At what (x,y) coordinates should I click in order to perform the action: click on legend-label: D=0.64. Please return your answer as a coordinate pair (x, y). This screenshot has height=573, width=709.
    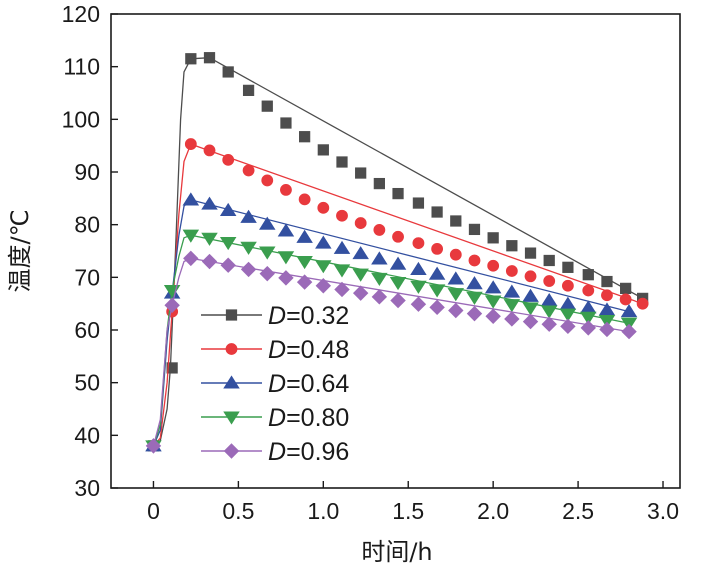
    Looking at the image, I should click on (308, 384).